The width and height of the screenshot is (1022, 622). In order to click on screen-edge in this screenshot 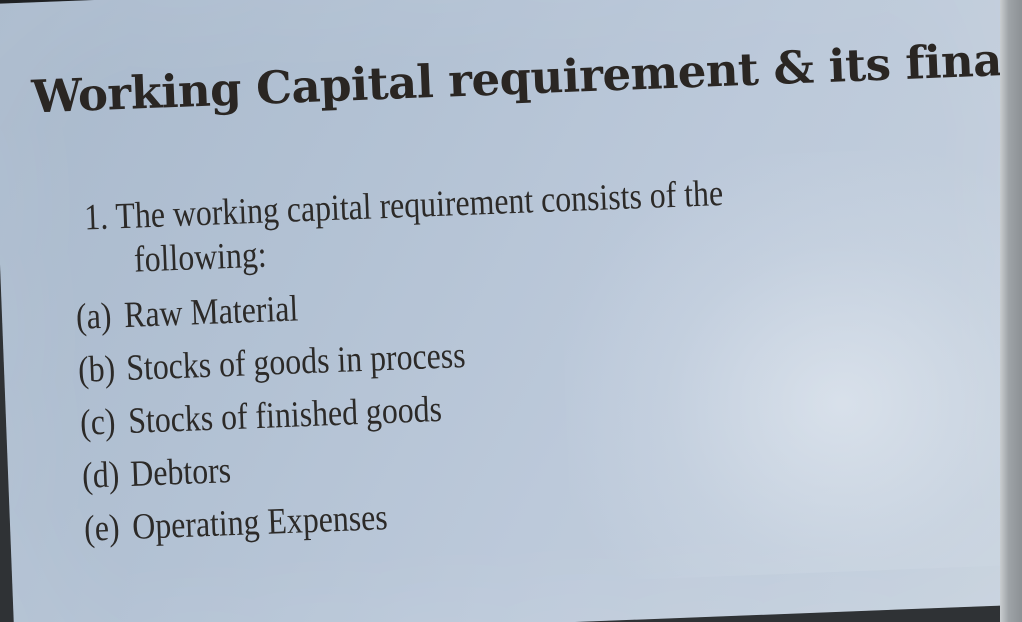, I will do `click(1011, 311)`.